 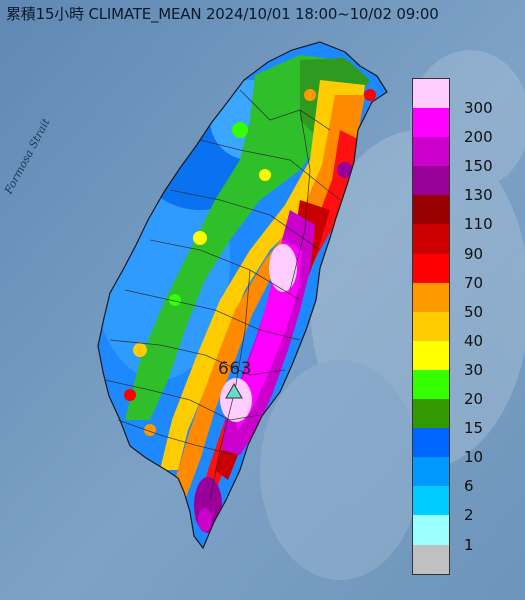 What do you see at coordinates (469, 544) in the screenshot?
I see `legend-label: 1` at bounding box center [469, 544].